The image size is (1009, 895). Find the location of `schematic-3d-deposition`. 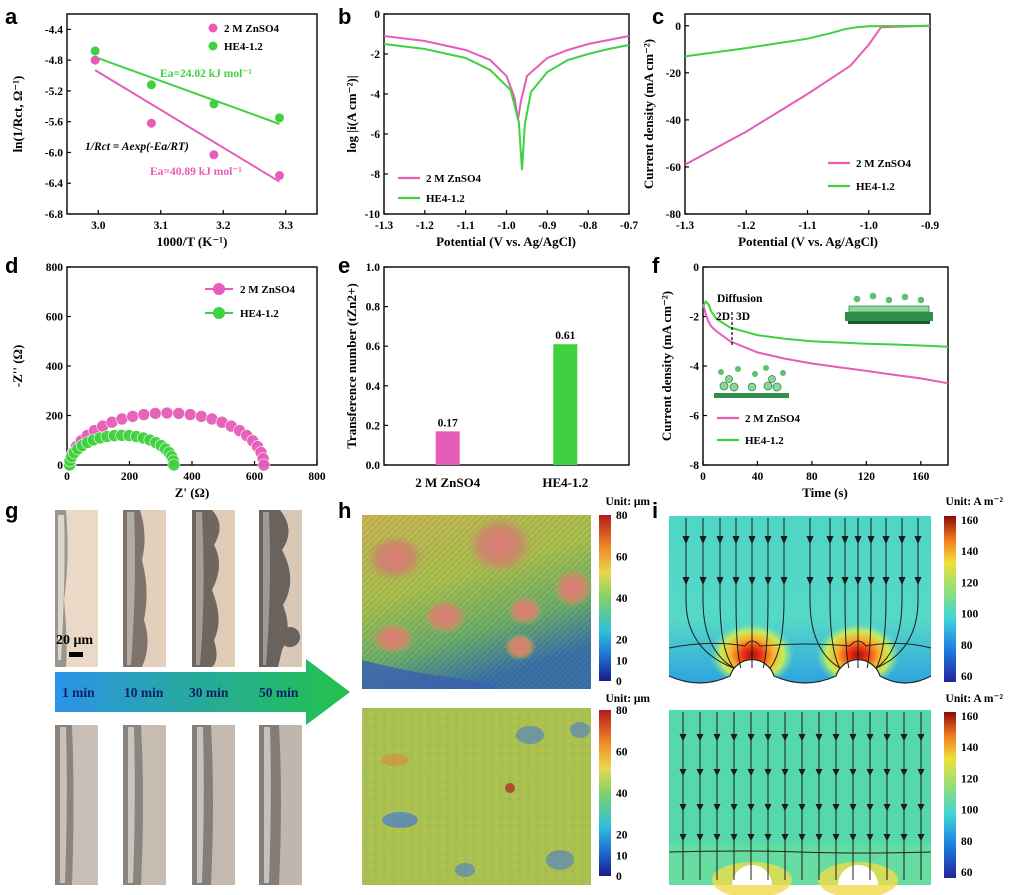

schematic-3d-deposition is located at coordinates (751, 381).